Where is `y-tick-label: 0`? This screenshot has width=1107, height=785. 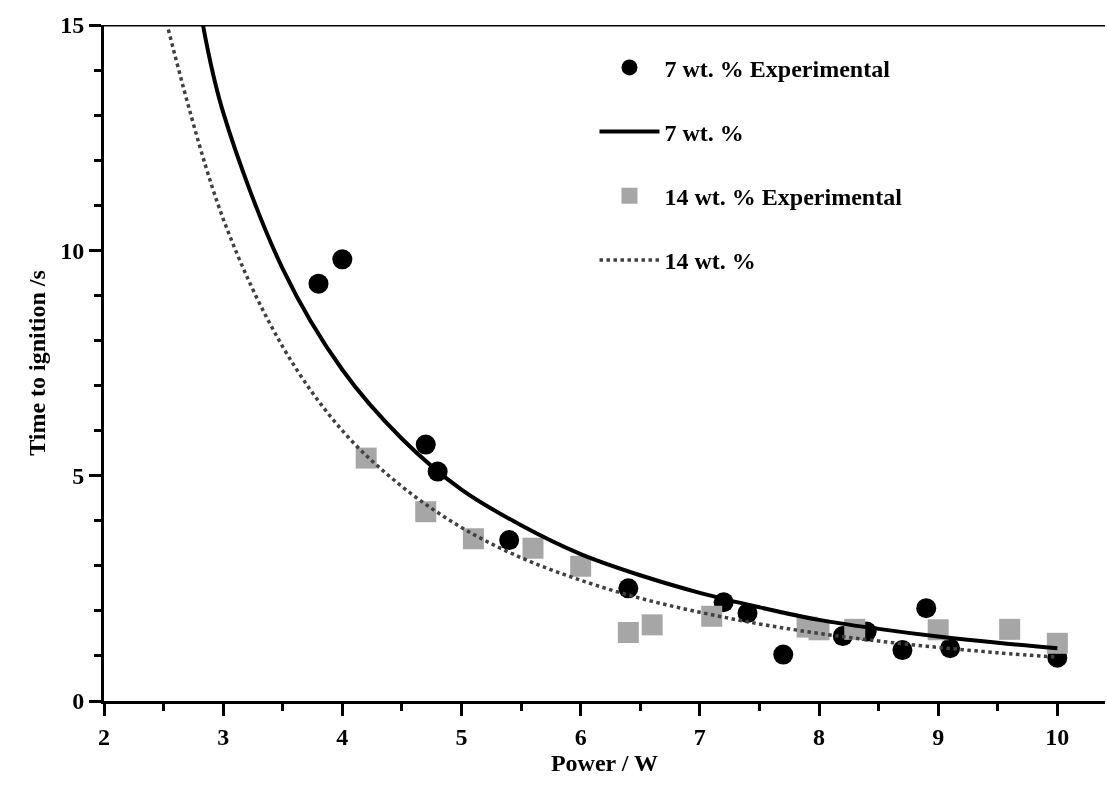
y-tick-label: 0 is located at coordinates (78, 701).